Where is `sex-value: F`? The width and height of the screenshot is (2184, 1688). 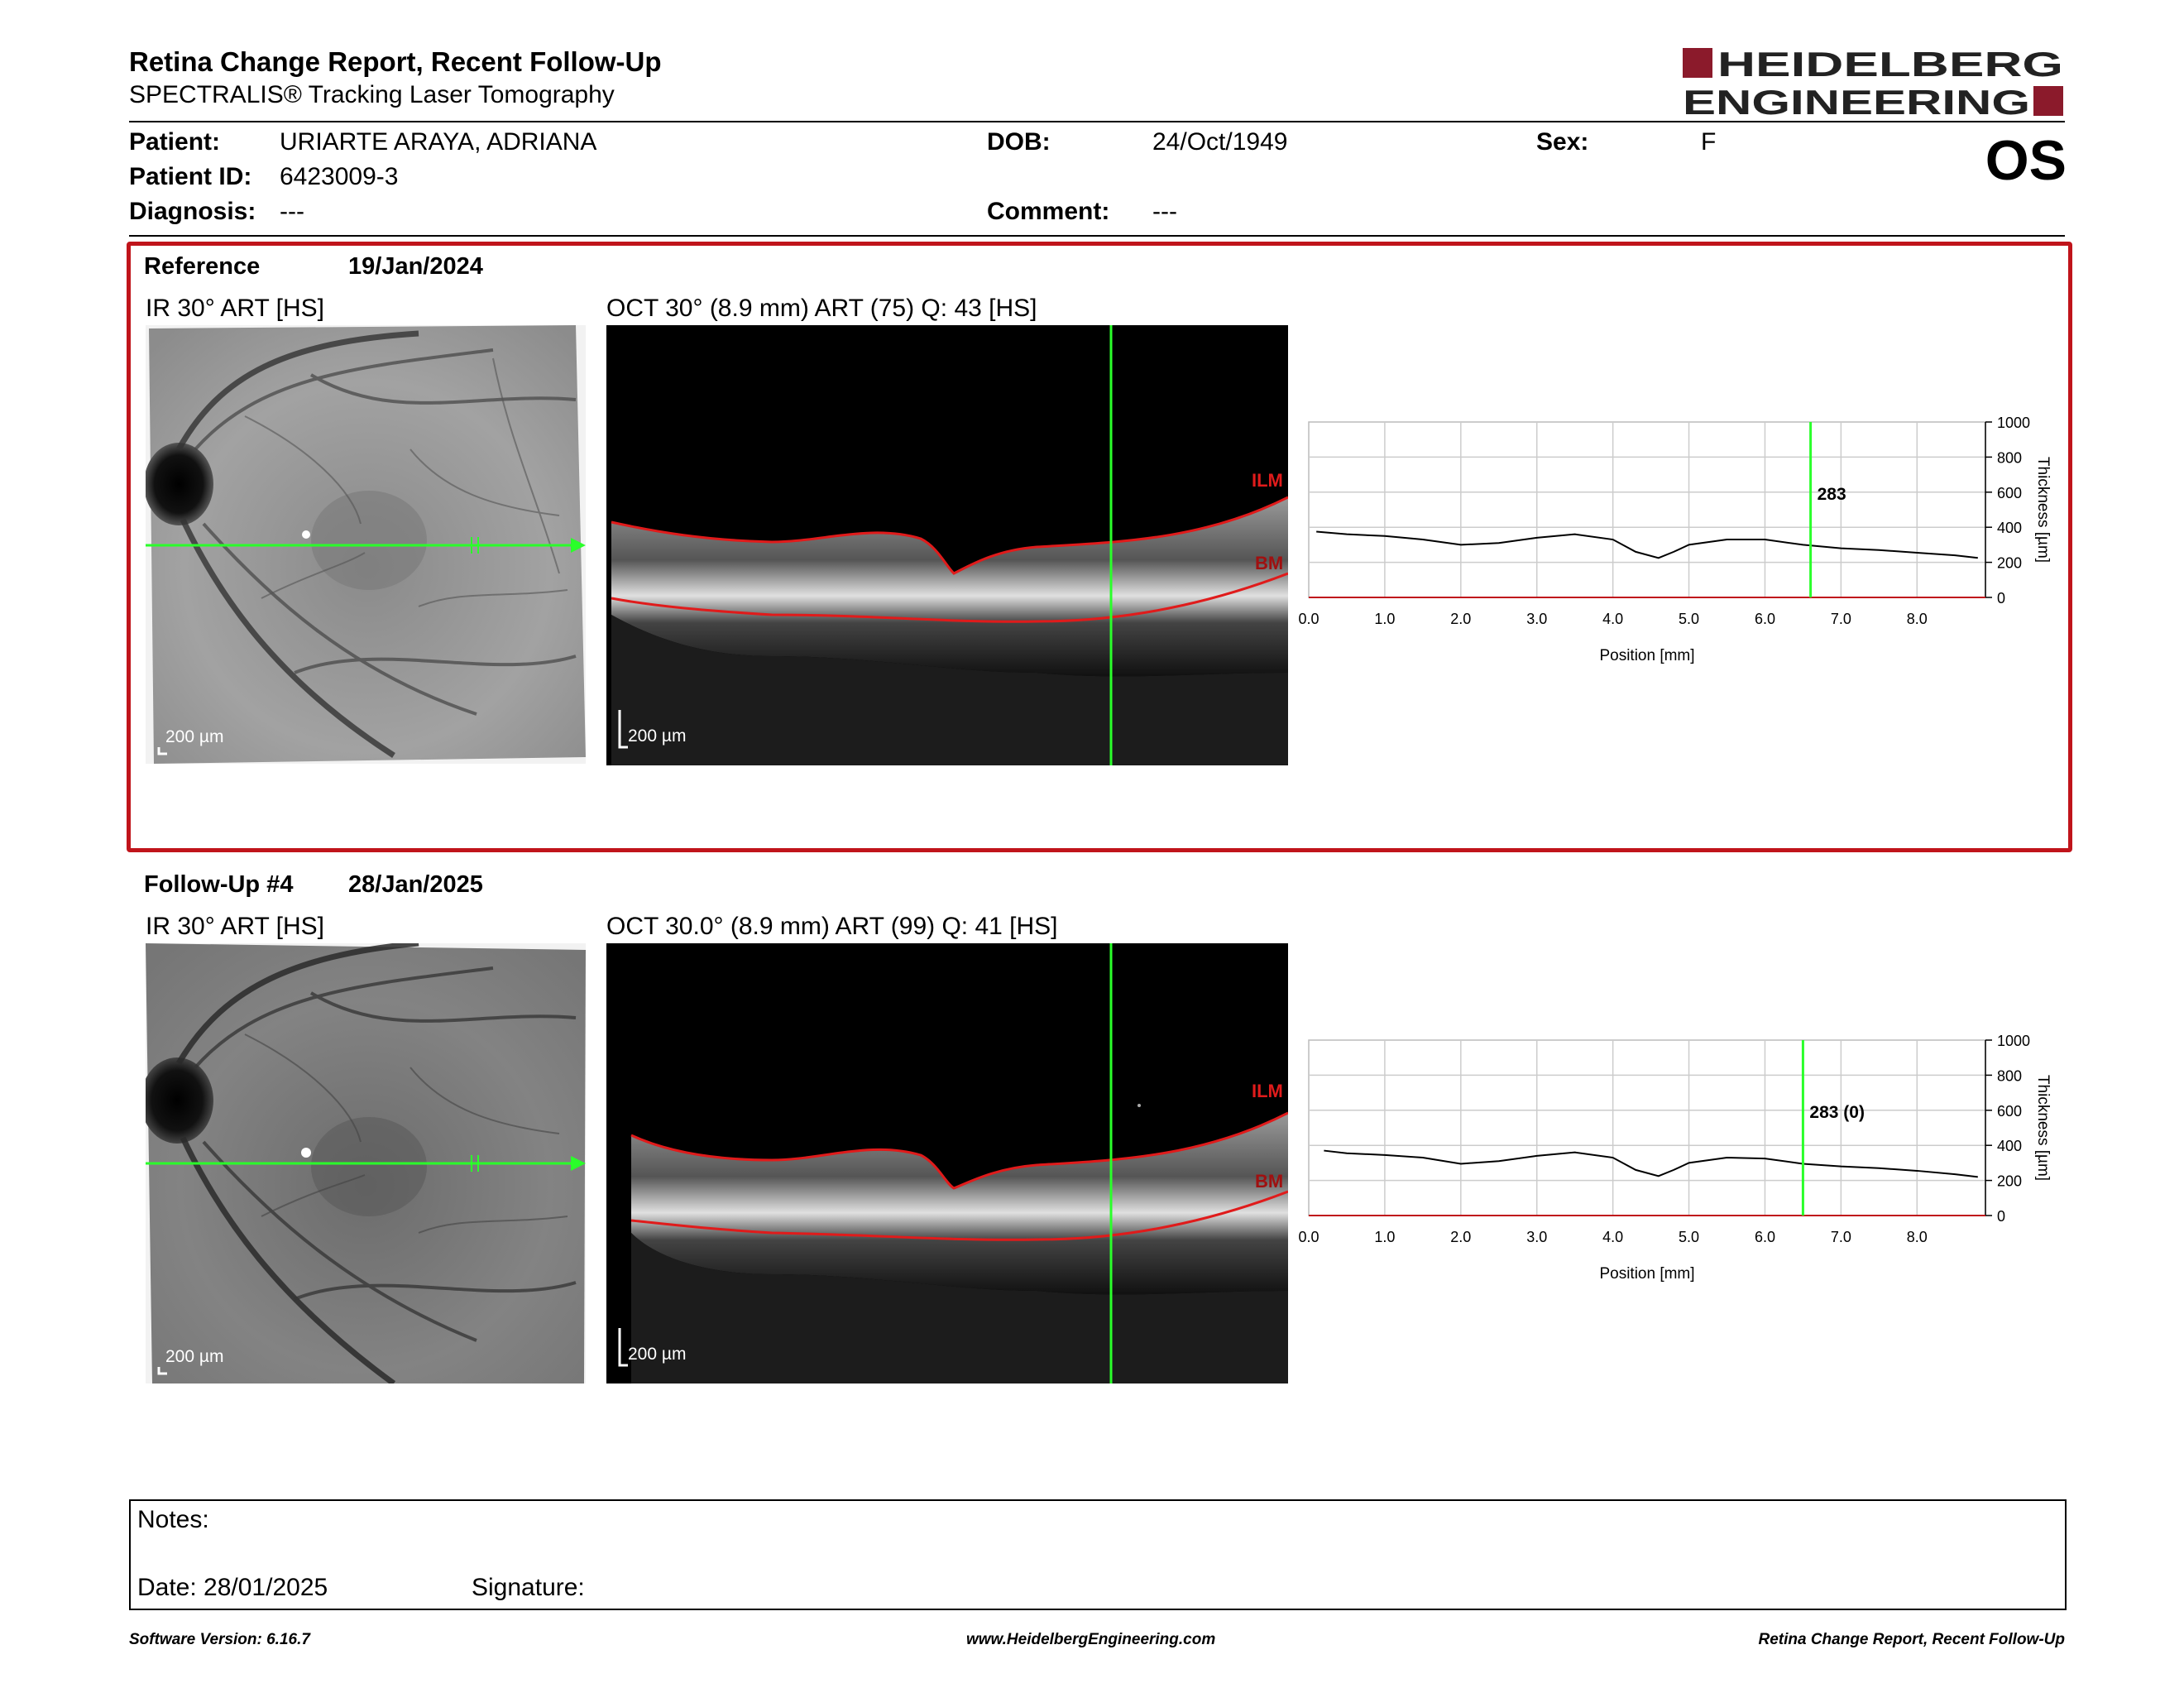
sex-value: F is located at coordinates (1709, 142).